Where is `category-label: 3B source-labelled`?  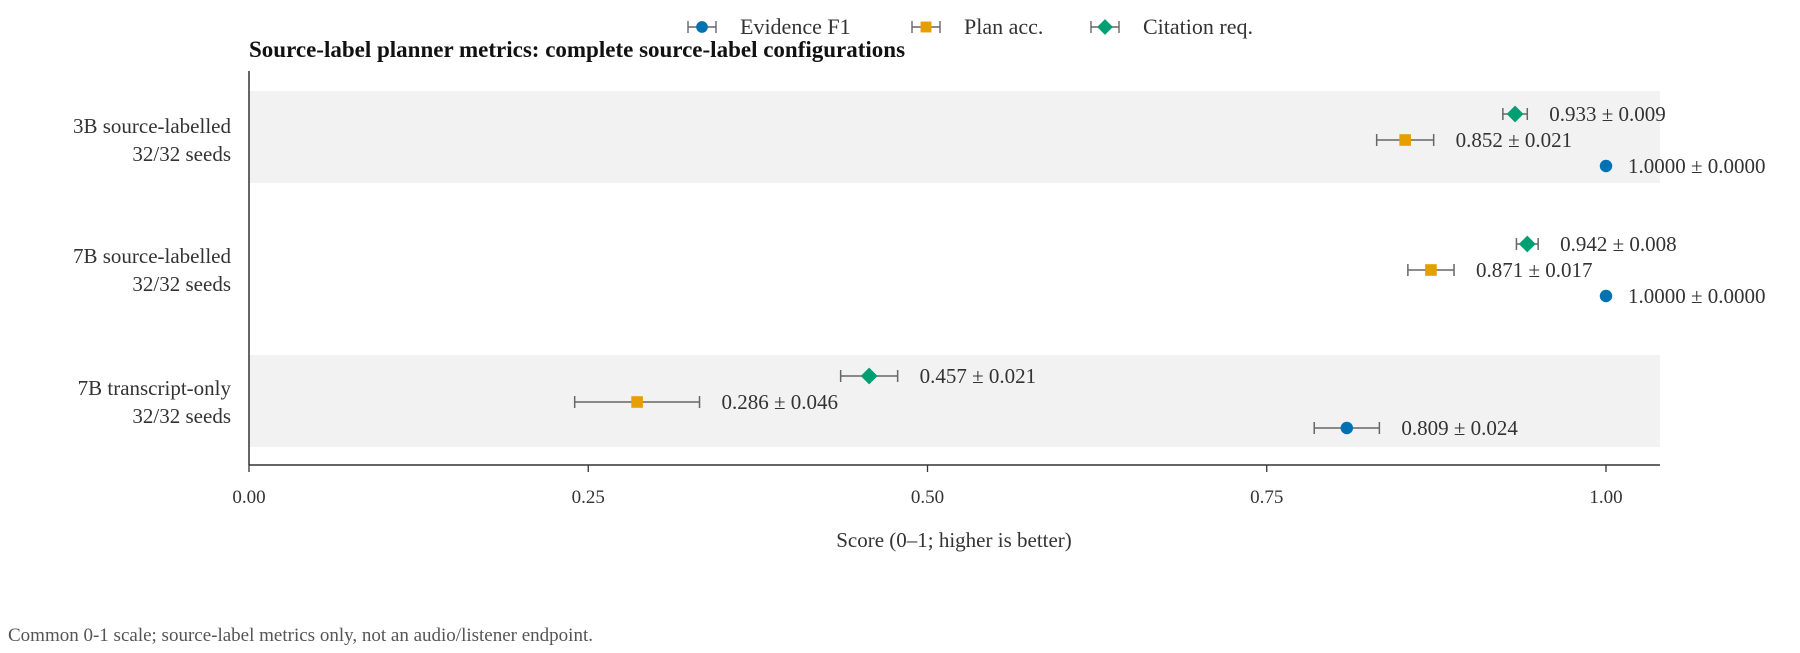 category-label: 3B source-labelled is located at coordinates (152, 126).